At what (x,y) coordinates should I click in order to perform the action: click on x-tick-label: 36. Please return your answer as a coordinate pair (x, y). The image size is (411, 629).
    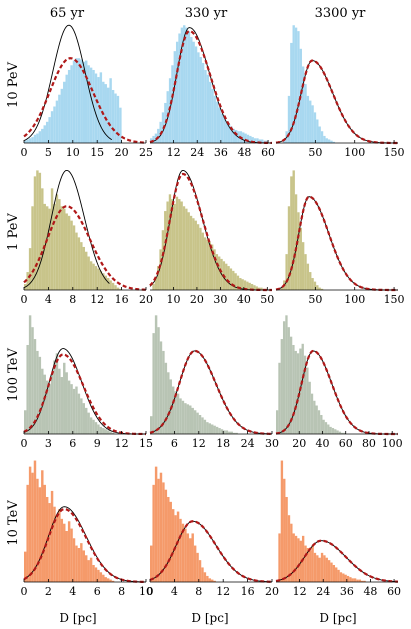
    Looking at the image, I should click on (221, 152).